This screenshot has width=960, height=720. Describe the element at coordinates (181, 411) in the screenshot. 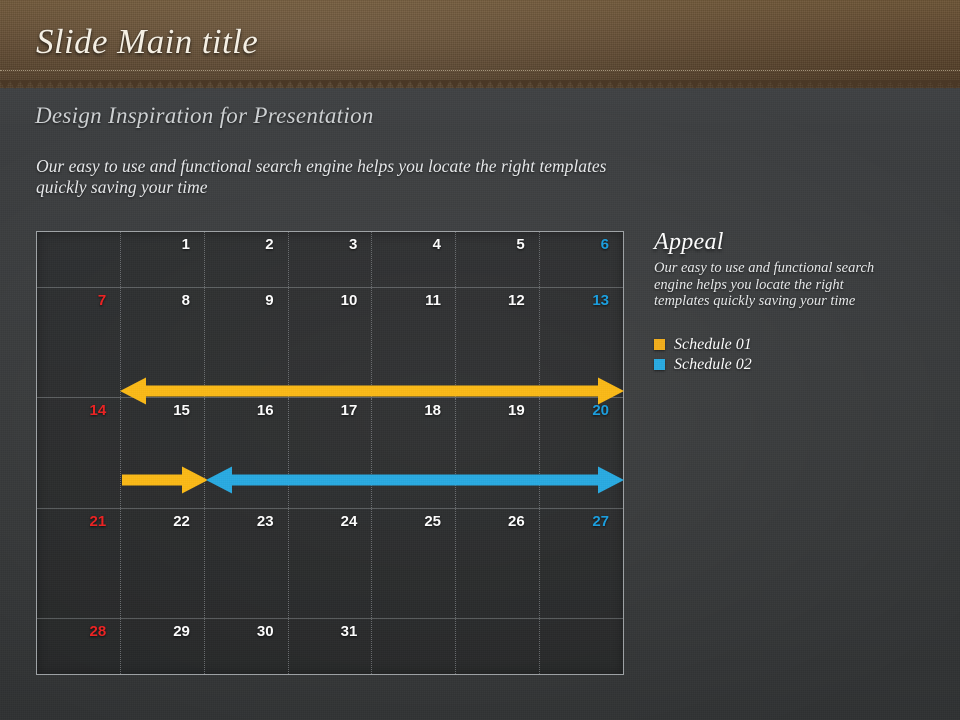

I see `calendar-day-number: 15` at that location.